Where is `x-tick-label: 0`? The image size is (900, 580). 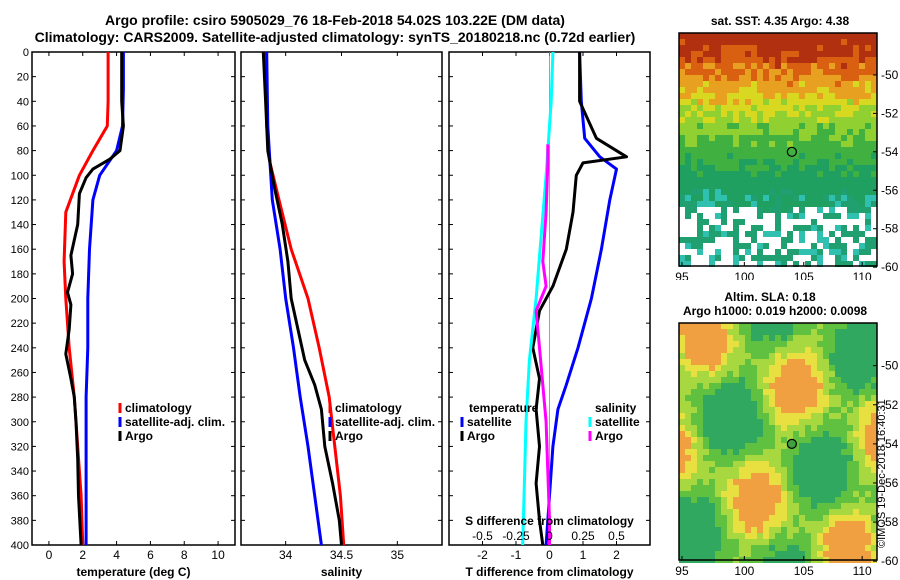
x-tick-label: 0 is located at coordinates (549, 555).